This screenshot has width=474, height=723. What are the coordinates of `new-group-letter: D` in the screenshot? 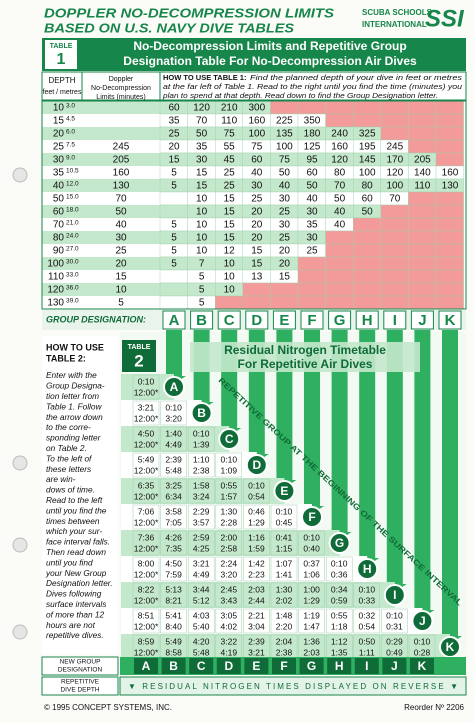 It's located at (228, 666).